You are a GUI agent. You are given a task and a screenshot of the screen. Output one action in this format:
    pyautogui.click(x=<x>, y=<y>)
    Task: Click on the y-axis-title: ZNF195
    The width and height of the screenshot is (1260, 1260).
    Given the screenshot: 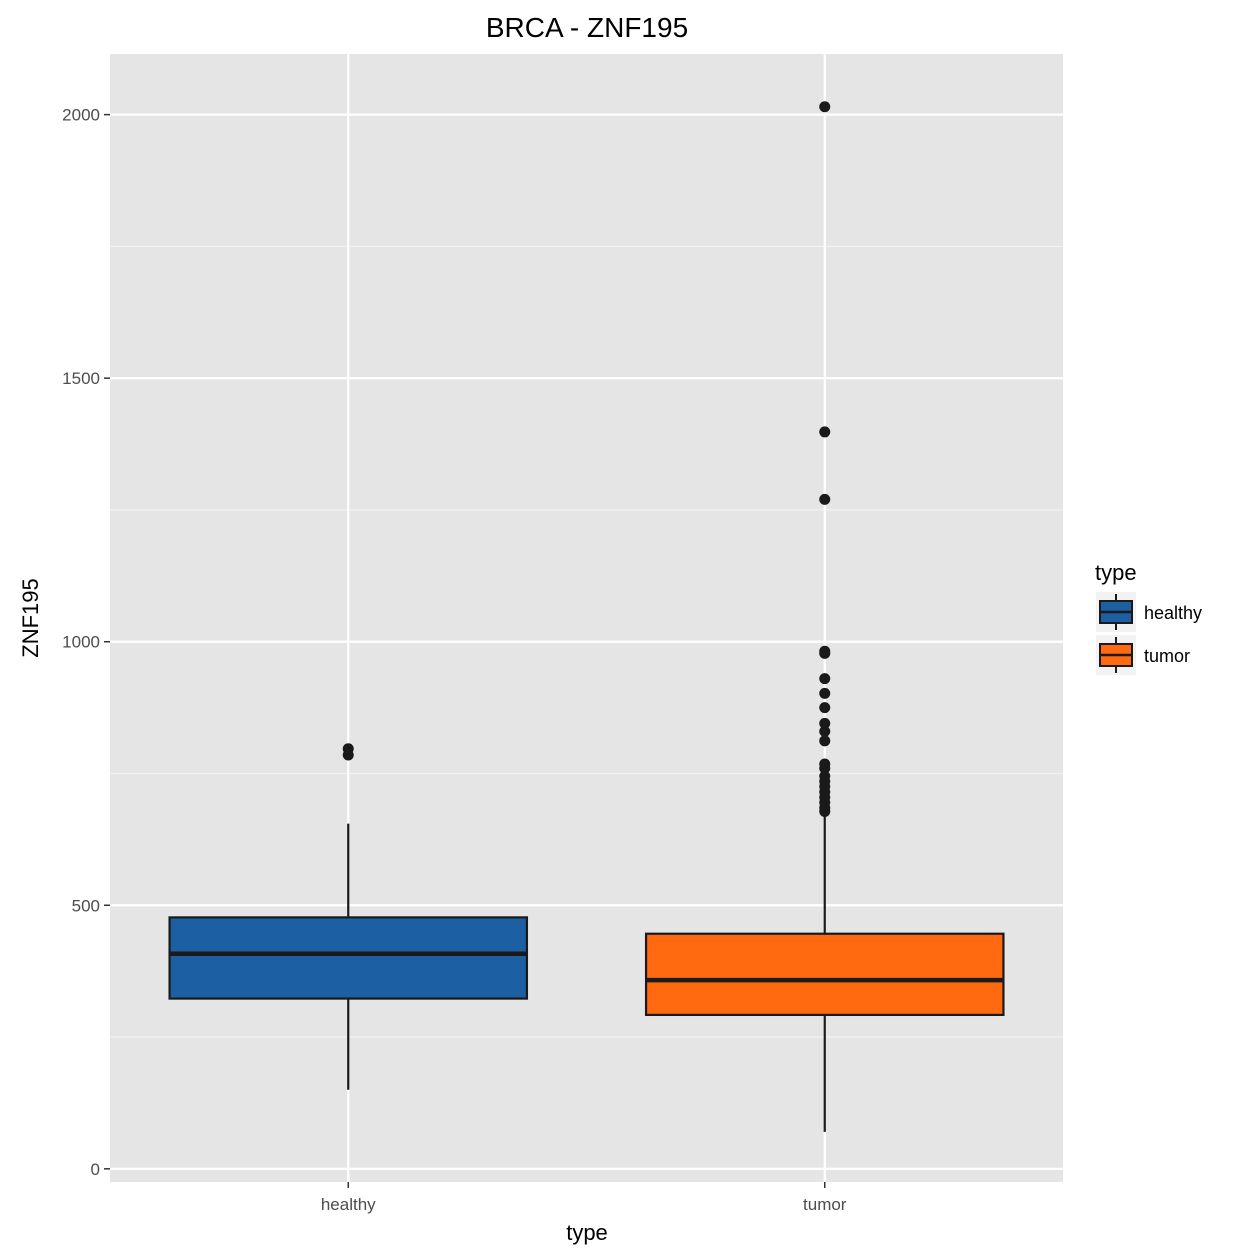 What is the action you would take?
    pyautogui.click(x=30, y=617)
    